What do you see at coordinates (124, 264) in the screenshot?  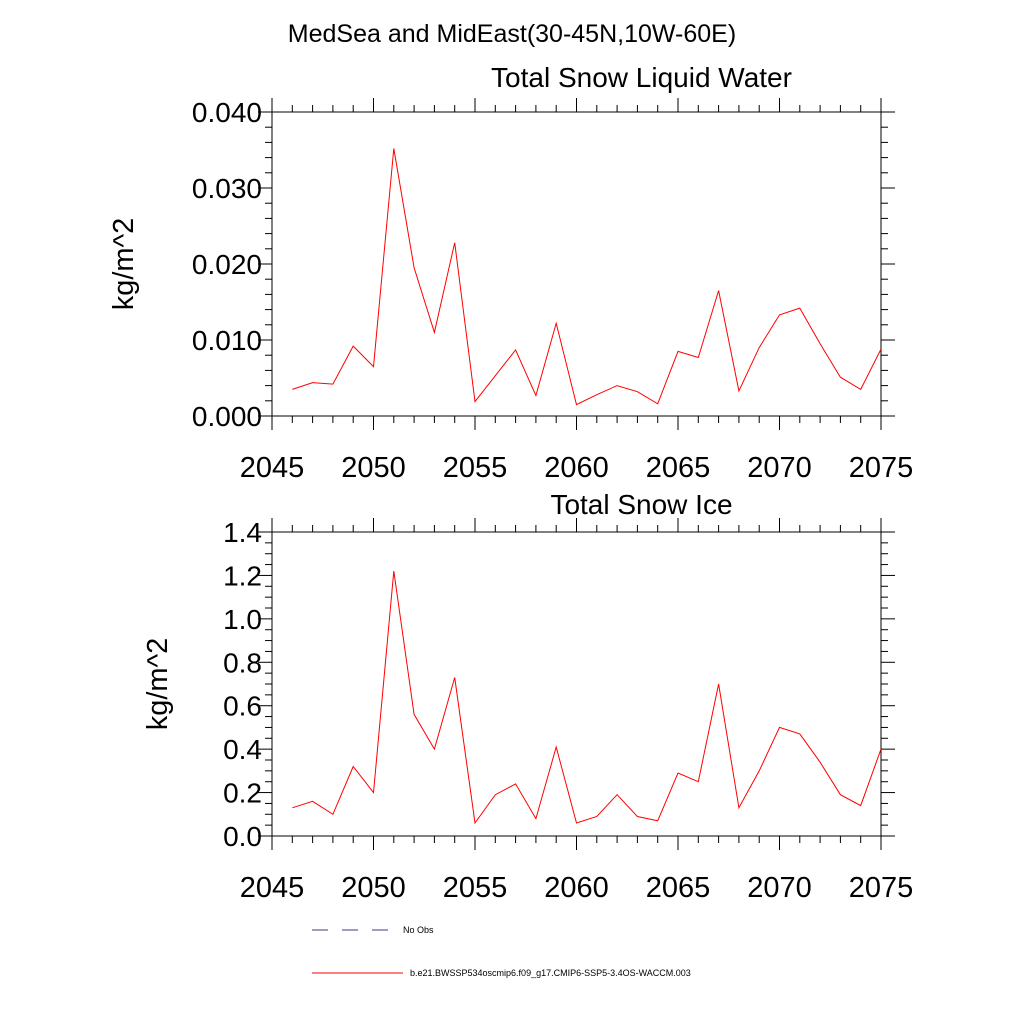 I see `y-axis-label-snow-liquid-water: kg/m^2` at bounding box center [124, 264].